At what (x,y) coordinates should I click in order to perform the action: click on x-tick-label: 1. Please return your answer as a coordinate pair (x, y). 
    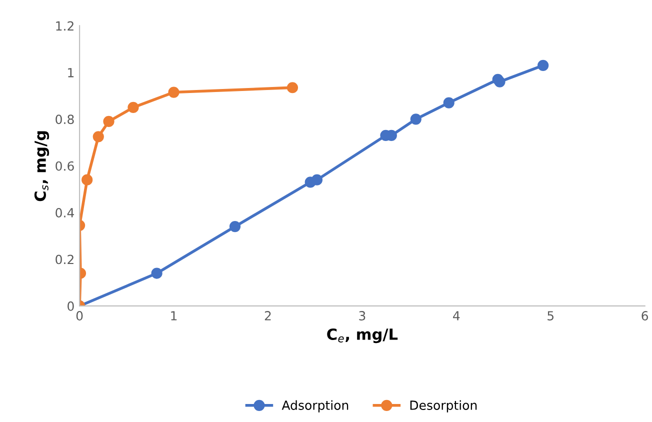
    Looking at the image, I should click on (174, 315).